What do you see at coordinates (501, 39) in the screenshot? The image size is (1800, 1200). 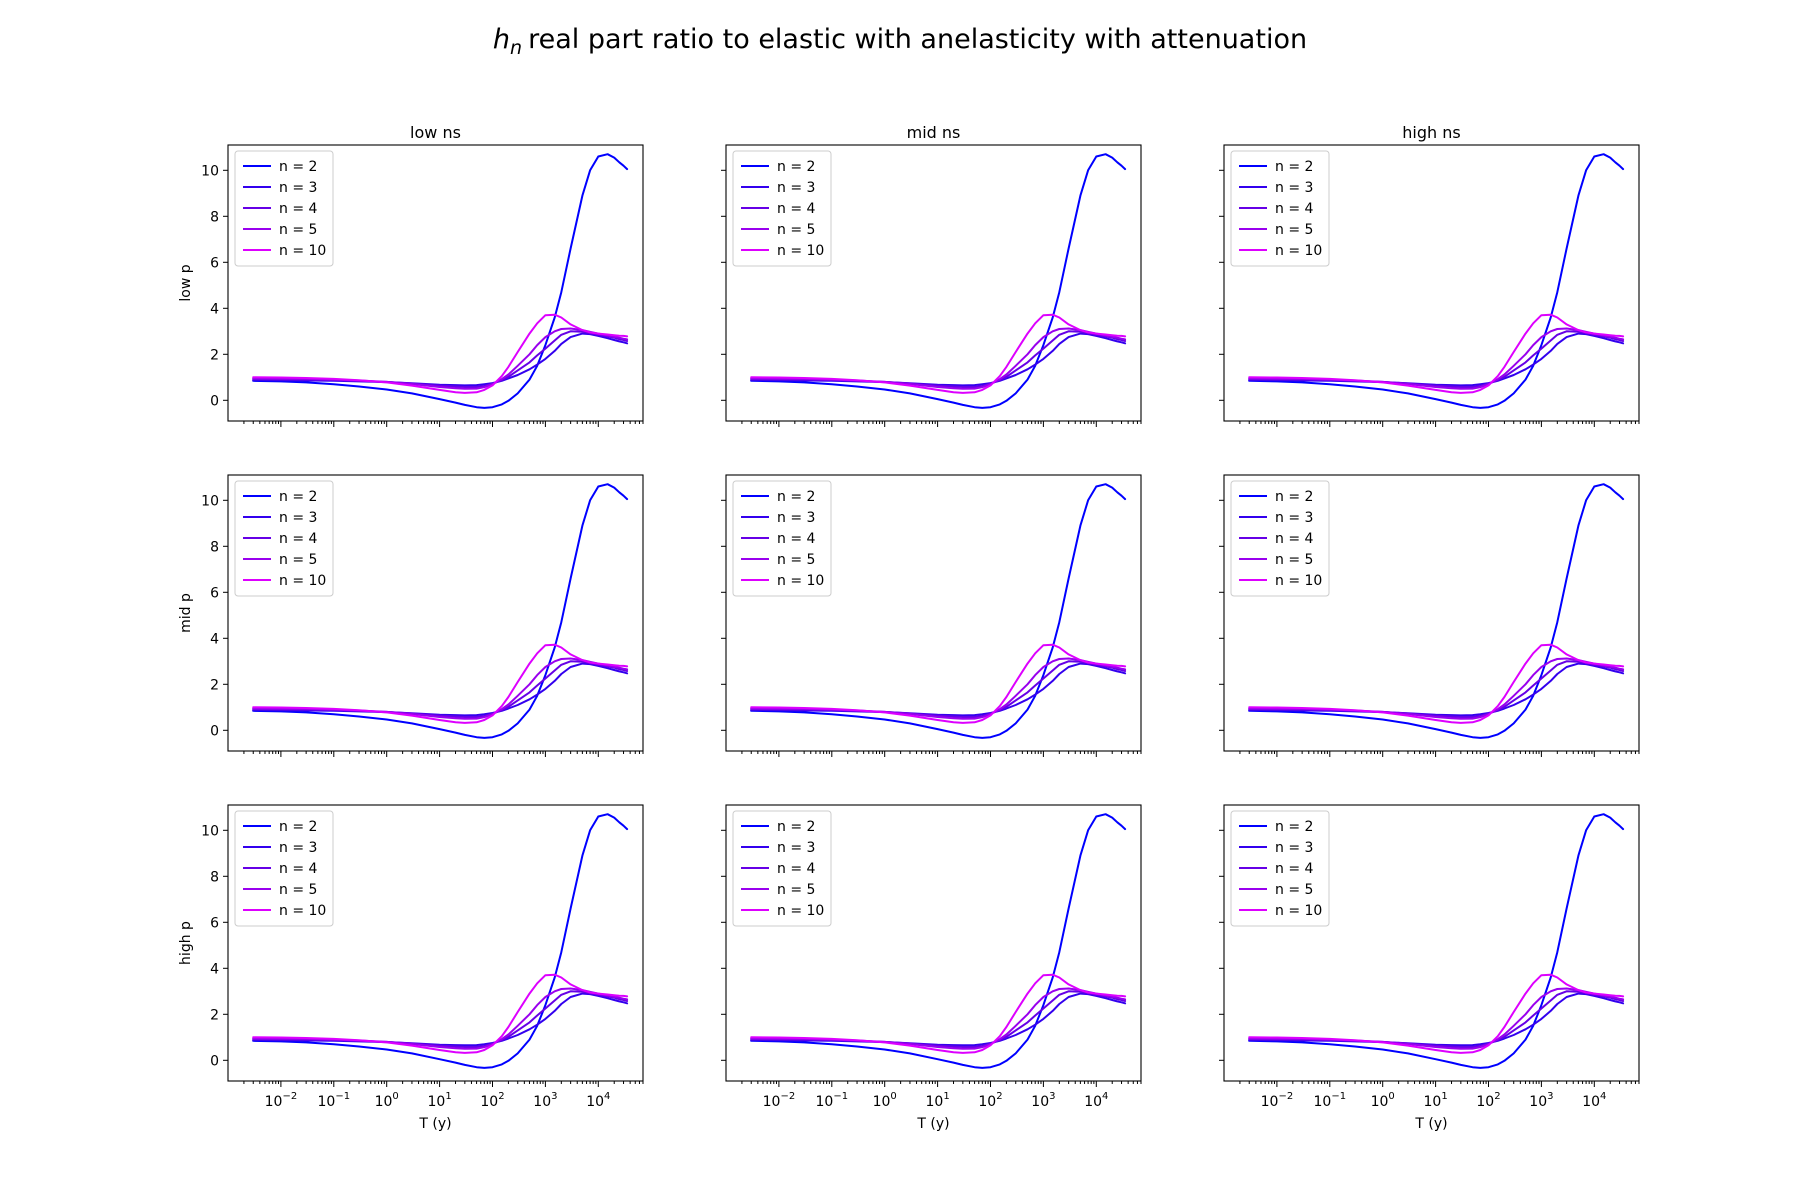 I see `title-symbol: h` at bounding box center [501, 39].